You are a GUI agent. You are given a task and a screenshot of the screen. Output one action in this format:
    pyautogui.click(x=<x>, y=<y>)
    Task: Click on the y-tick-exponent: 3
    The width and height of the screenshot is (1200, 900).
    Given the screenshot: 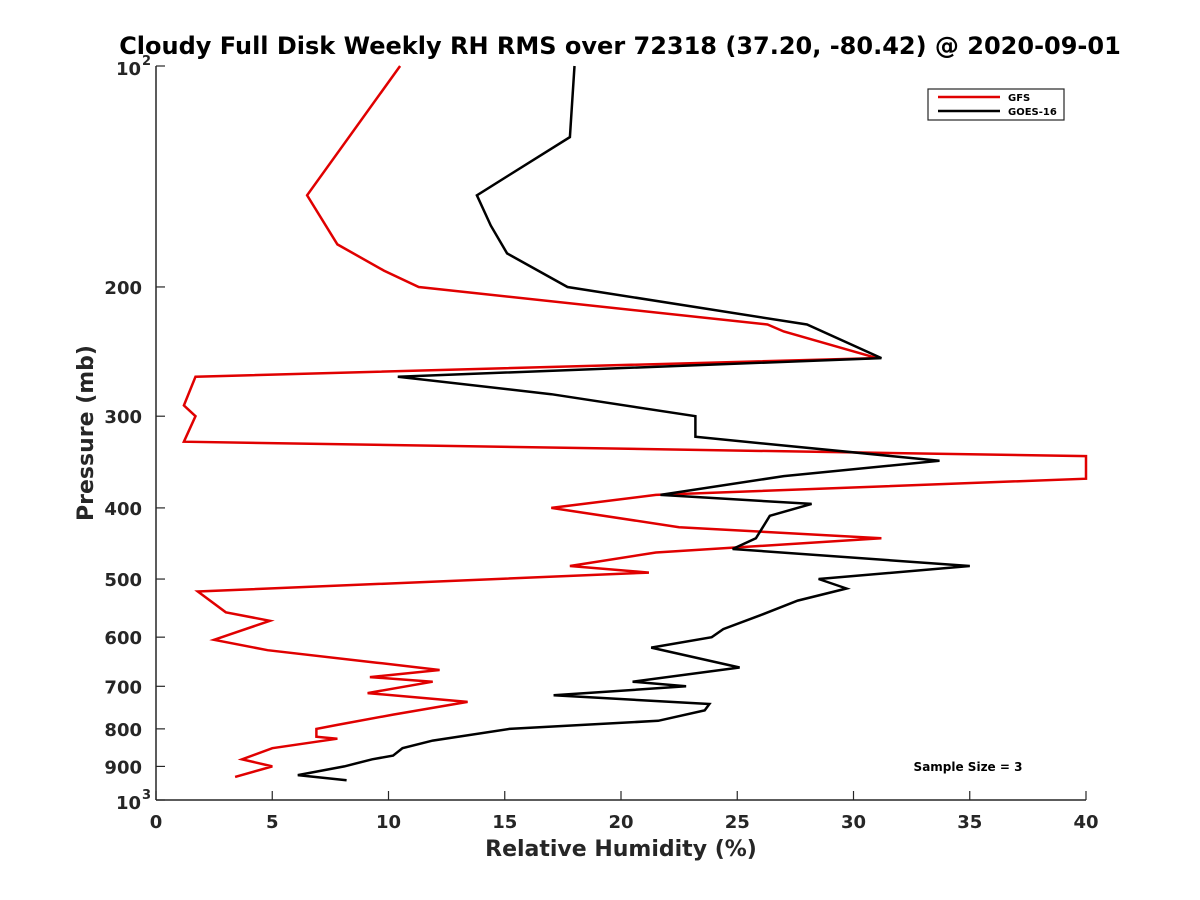 What is the action you would take?
    pyautogui.click(x=146, y=795)
    